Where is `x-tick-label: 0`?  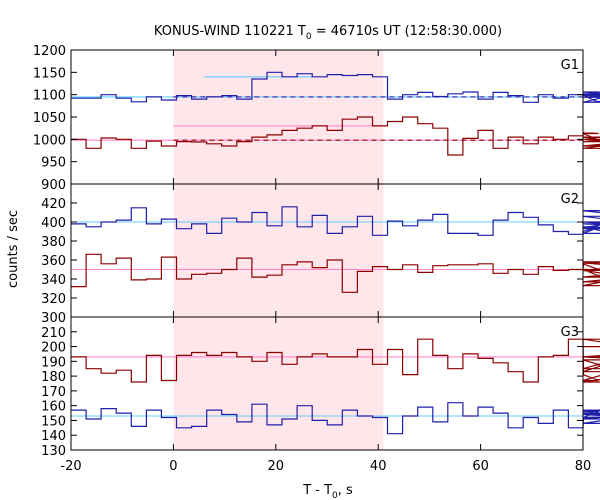 x-tick-label: 0 is located at coordinates (173, 466).